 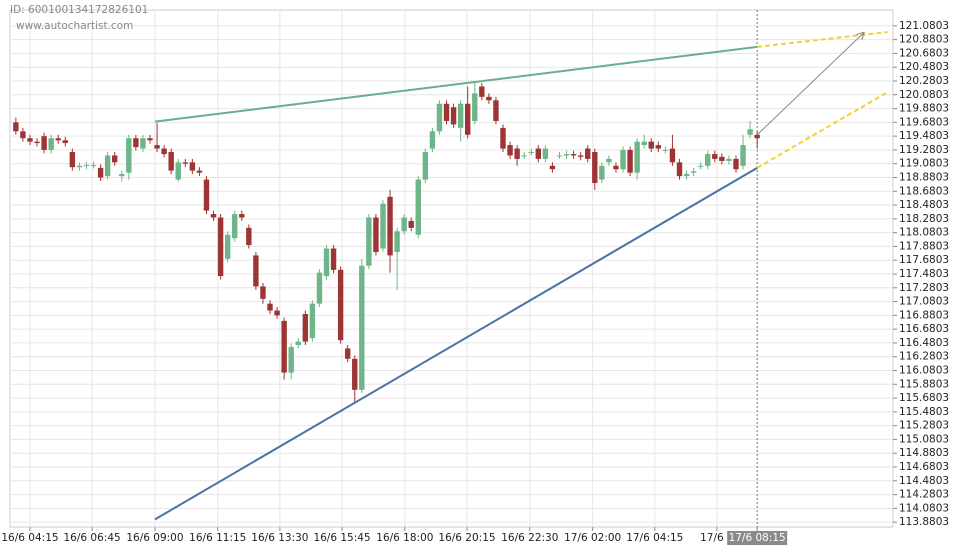 What do you see at coordinates (924, 191) in the screenshot?
I see `y-tick-label: 118.6803` at bounding box center [924, 191].